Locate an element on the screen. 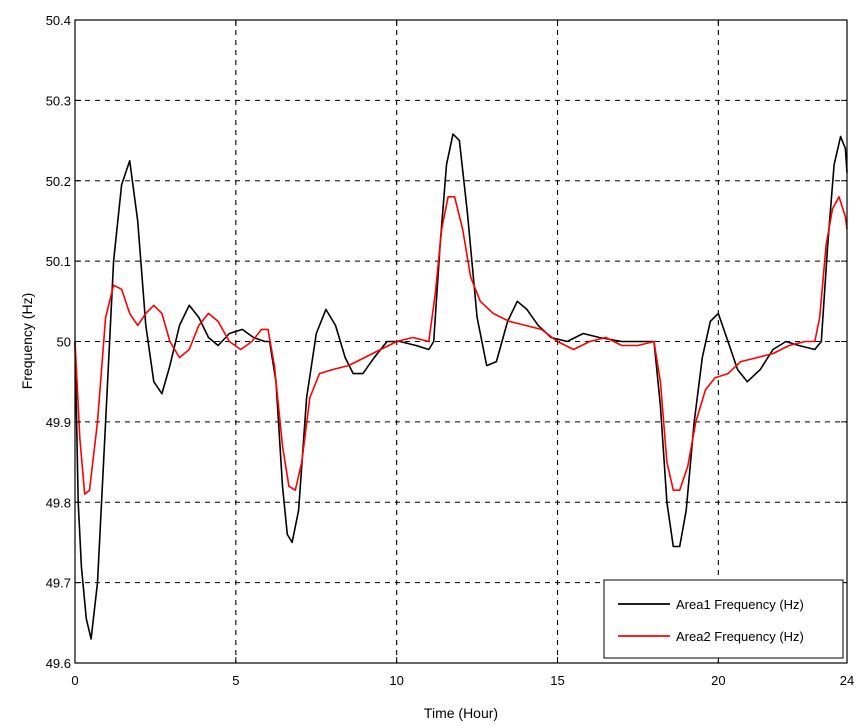 Image resolution: width=858 pixels, height=726 pixels. legend: Area1 Frequency (Hz) Area2 Frequency (Hz) is located at coordinates (723, 619).